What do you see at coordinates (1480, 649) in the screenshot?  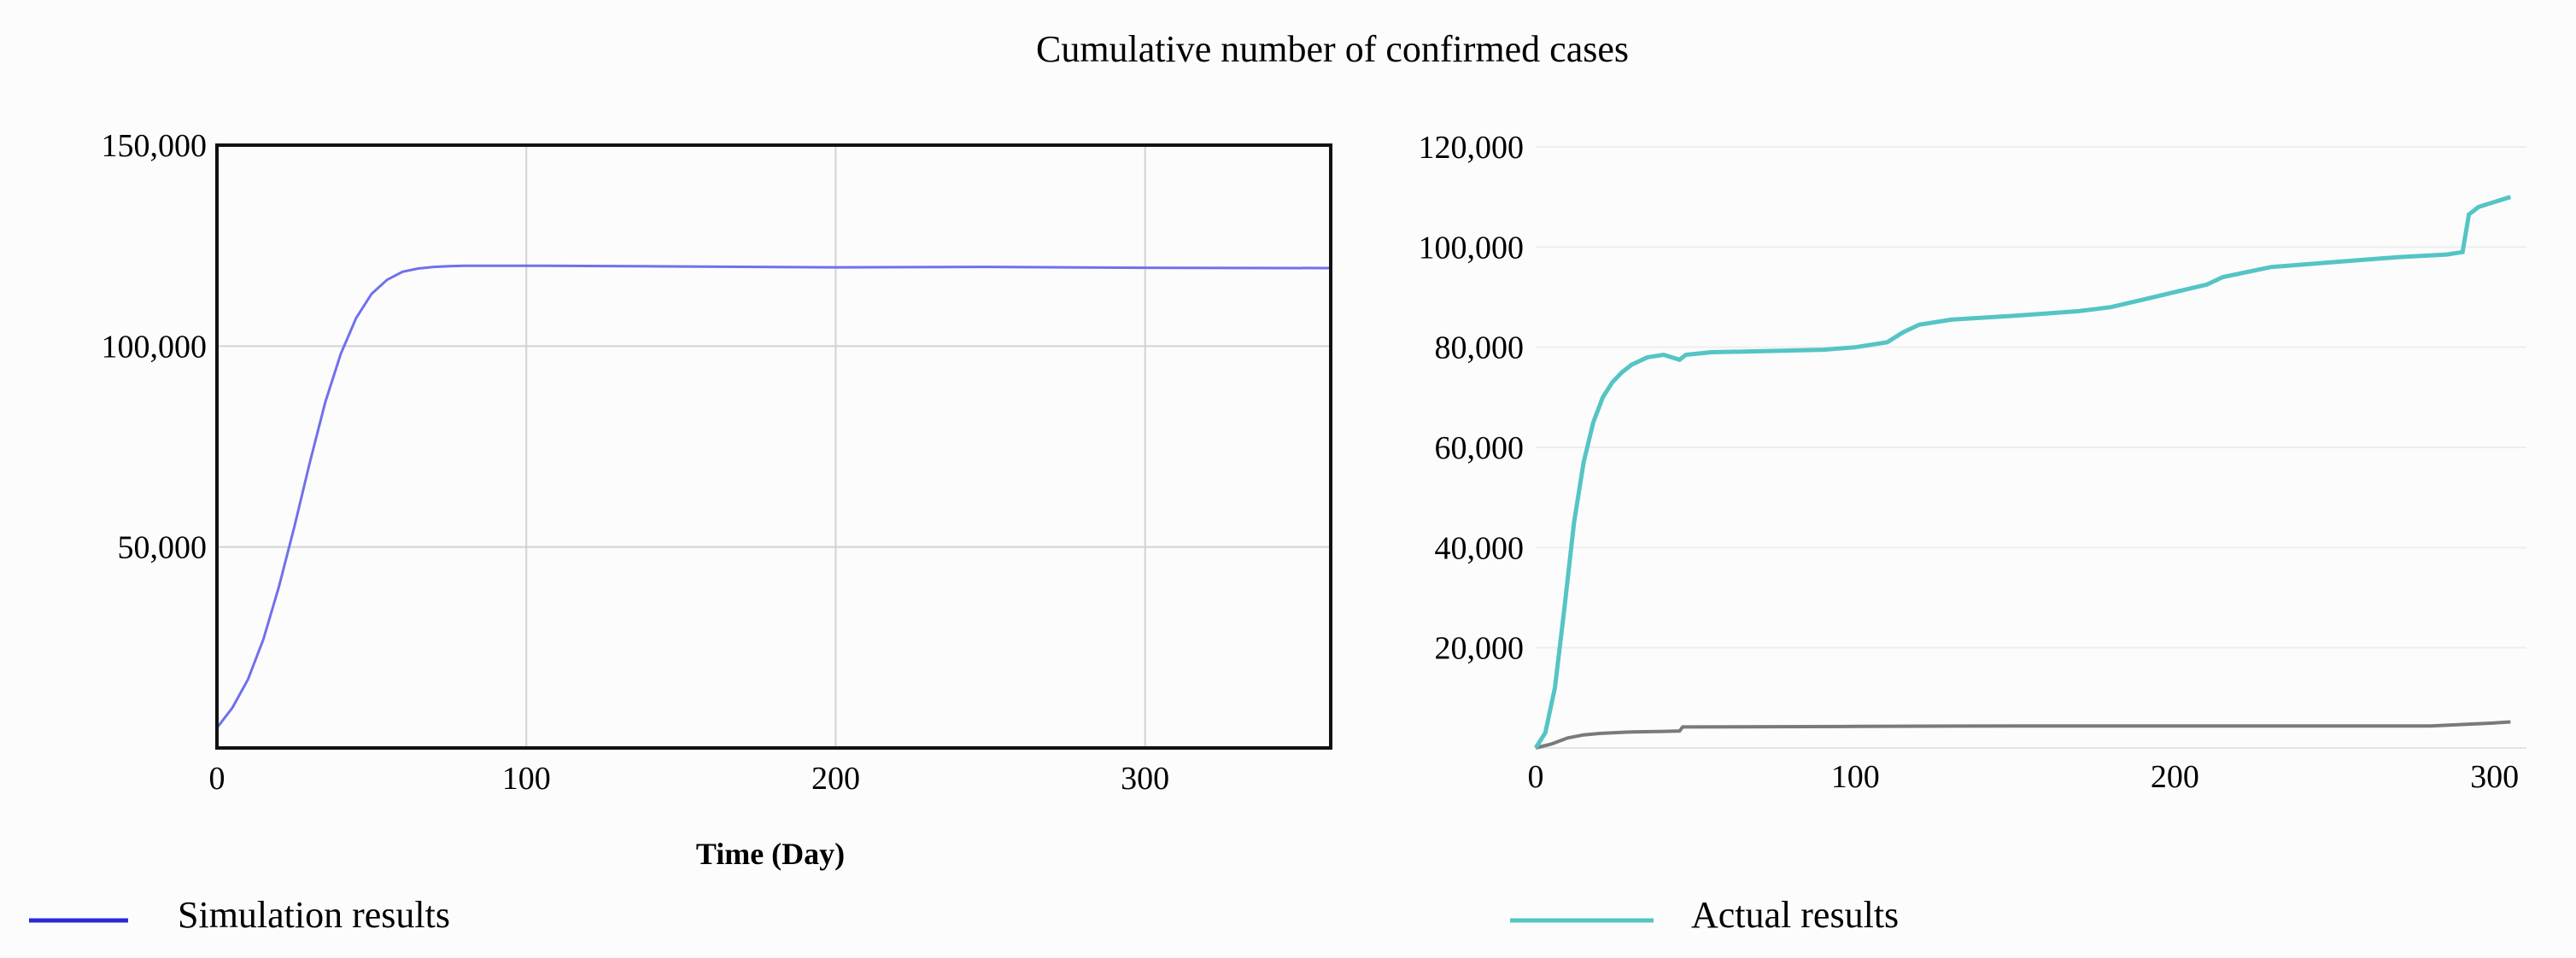 I see `actual-y-tick-label: 20,000` at bounding box center [1480, 649].